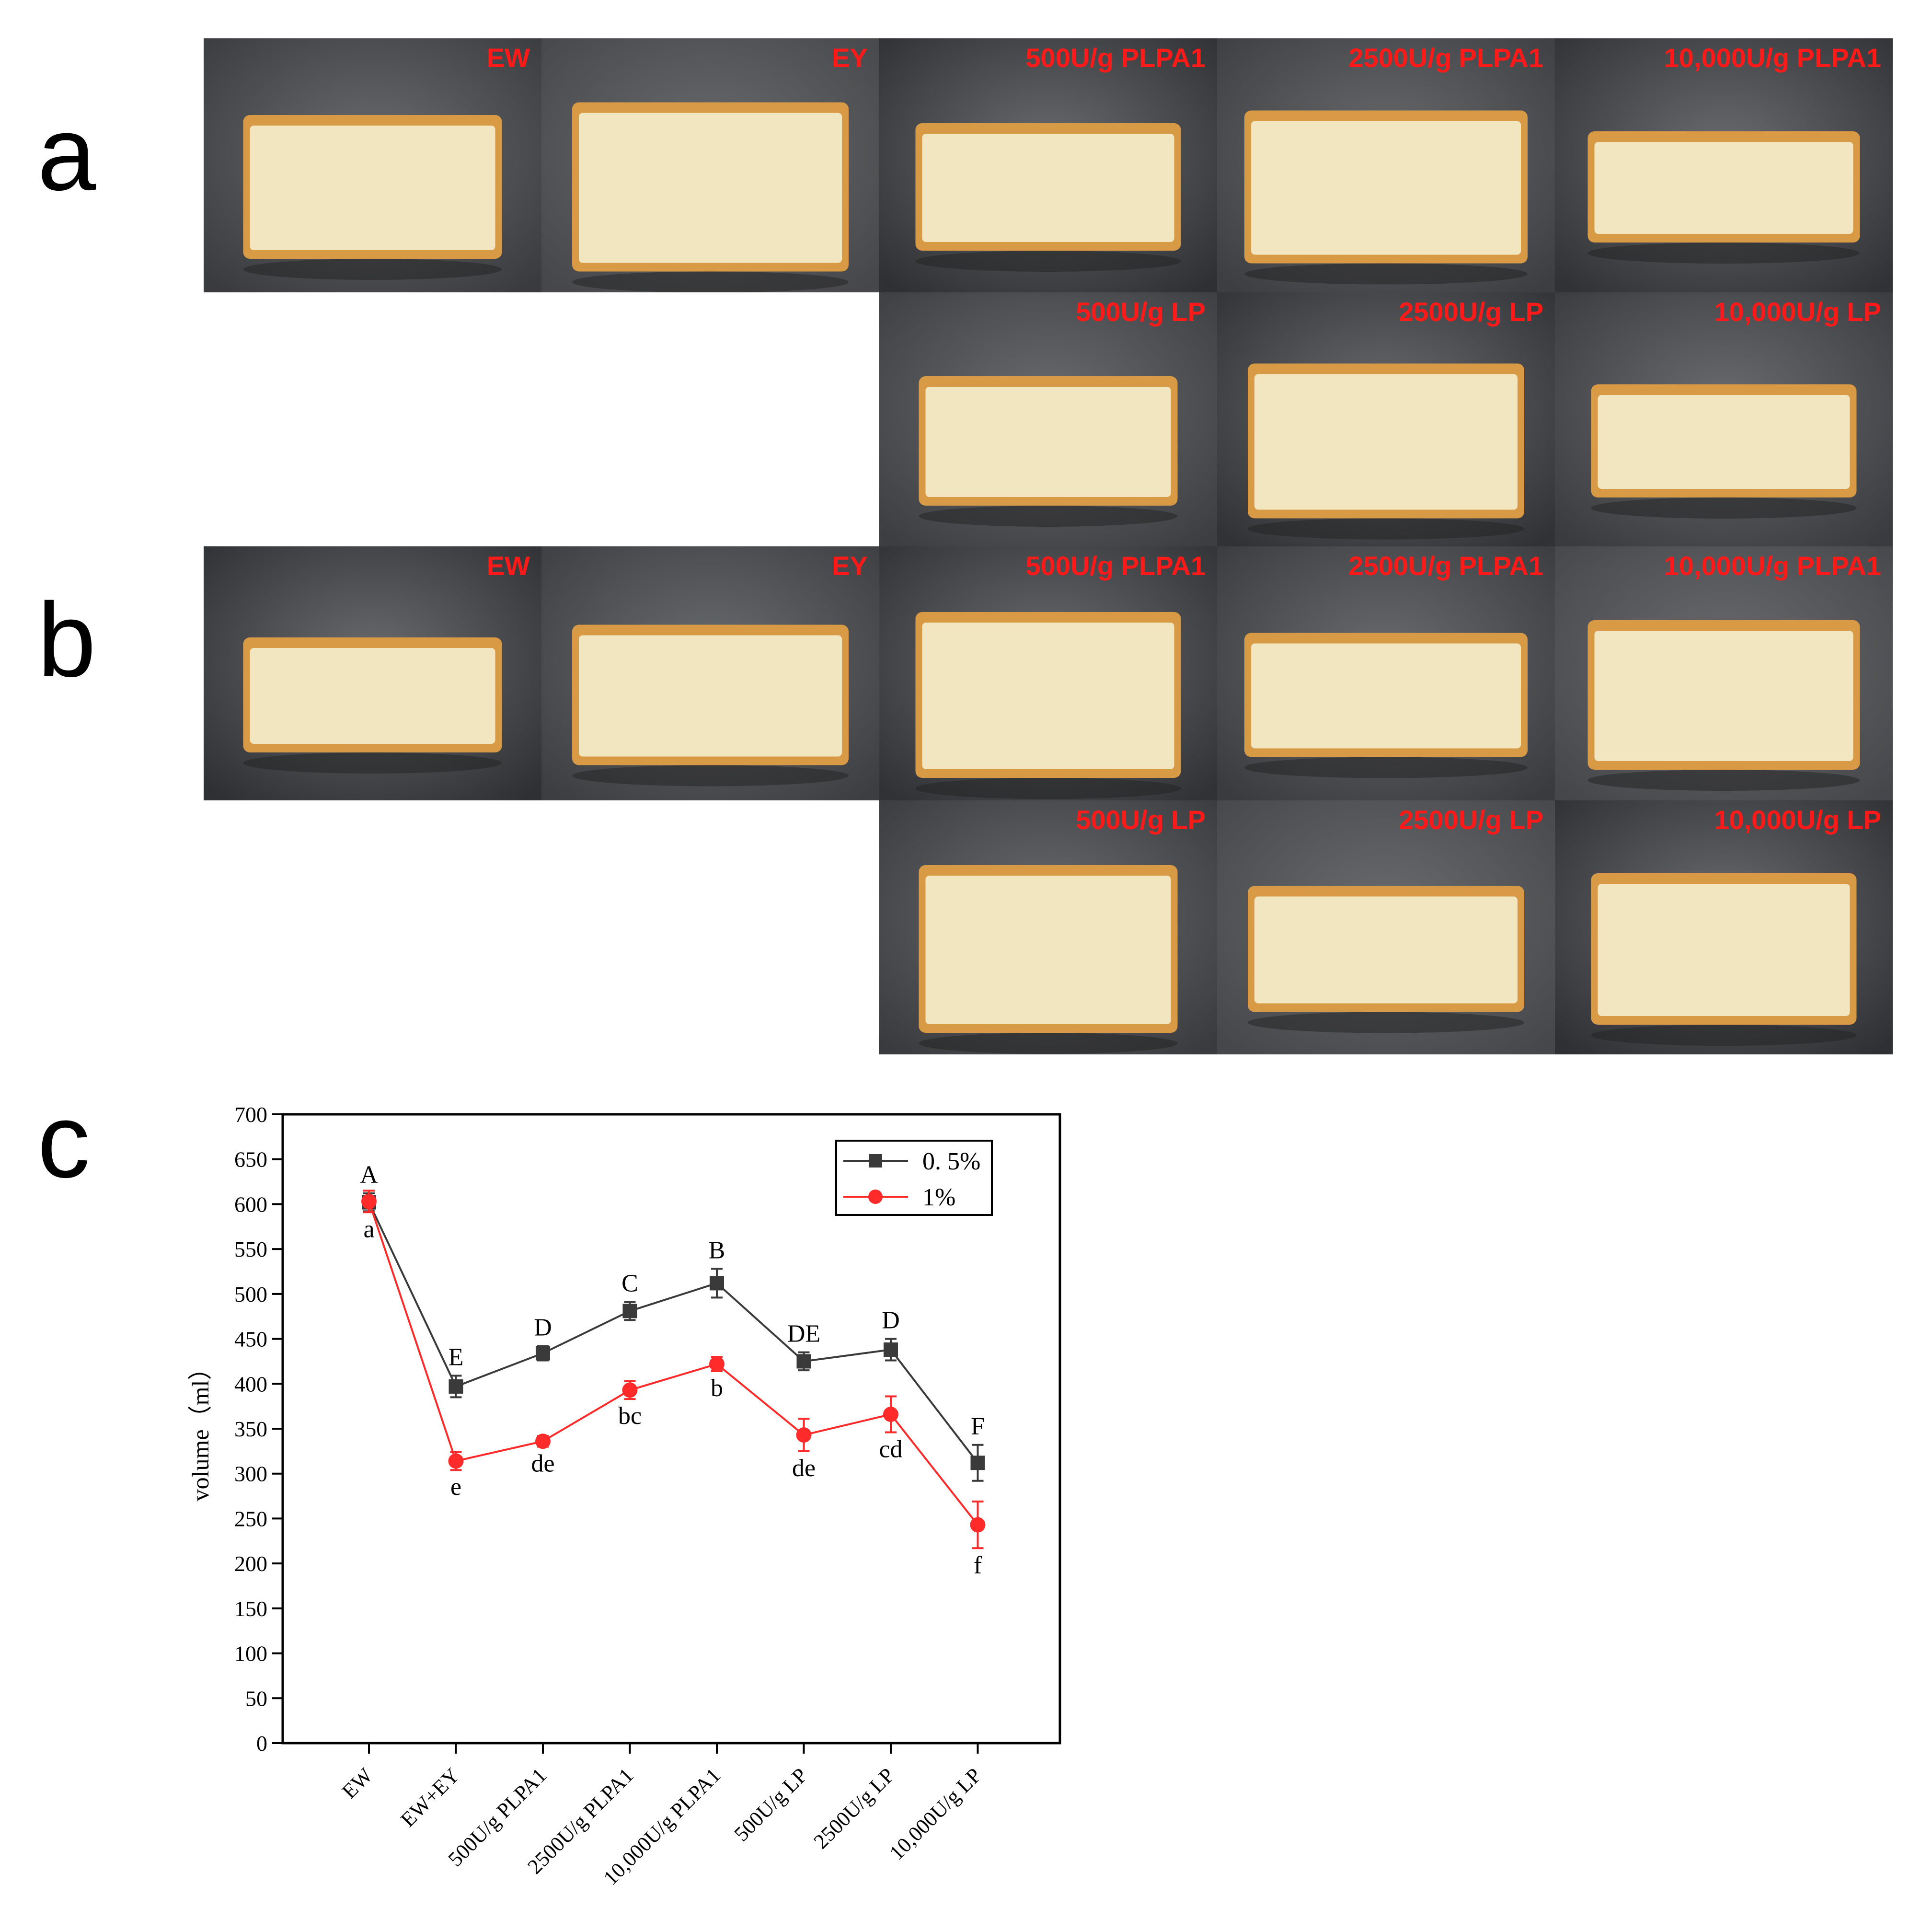 This screenshot has width=1932, height=1919. What do you see at coordinates (1048, 419) in the screenshot?
I see `cake-photo-a-bottom-1: 500U/g LP` at bounding box center [1048, 419].